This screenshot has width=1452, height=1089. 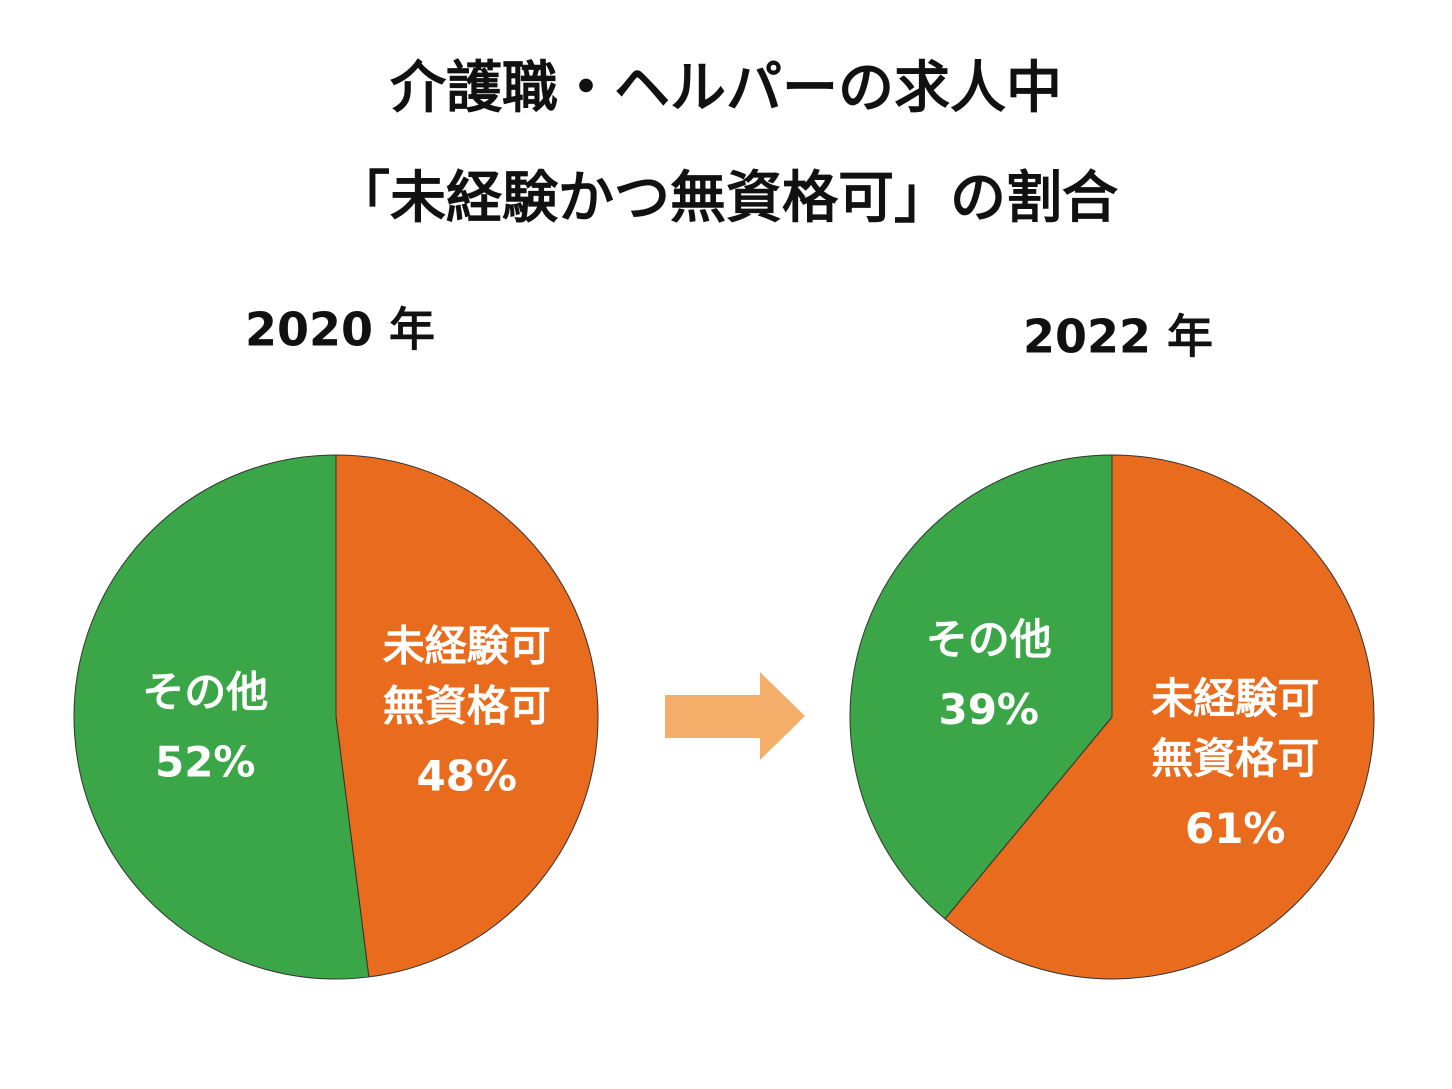 I want to click on value-label: 52%, so click(x=205, y=762).